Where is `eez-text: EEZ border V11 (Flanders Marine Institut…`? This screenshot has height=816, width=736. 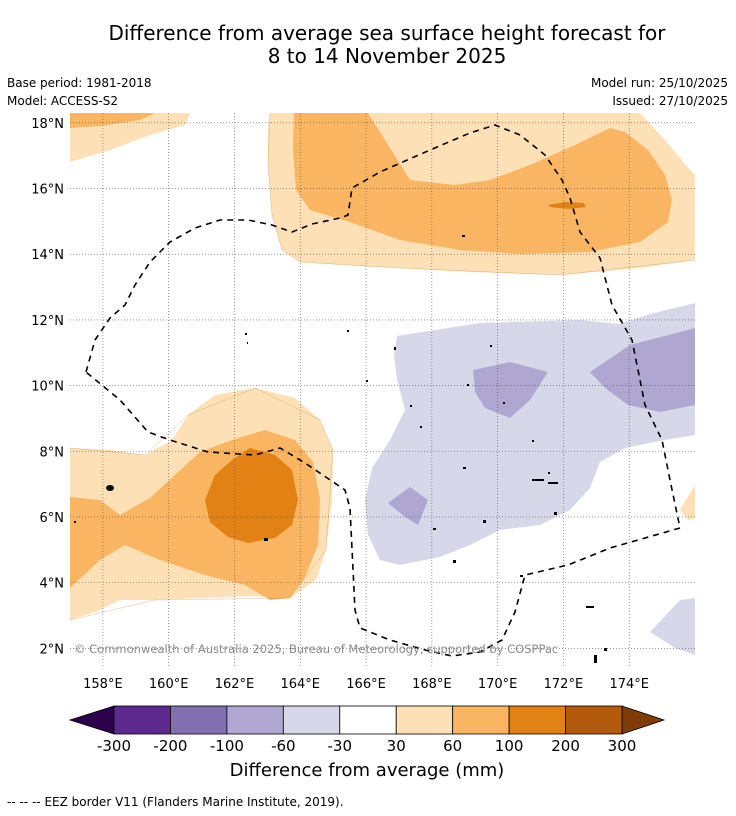 eez-text: EEZ border V11 (Flanders Marine Institut… is located at coordinates (194, 802).